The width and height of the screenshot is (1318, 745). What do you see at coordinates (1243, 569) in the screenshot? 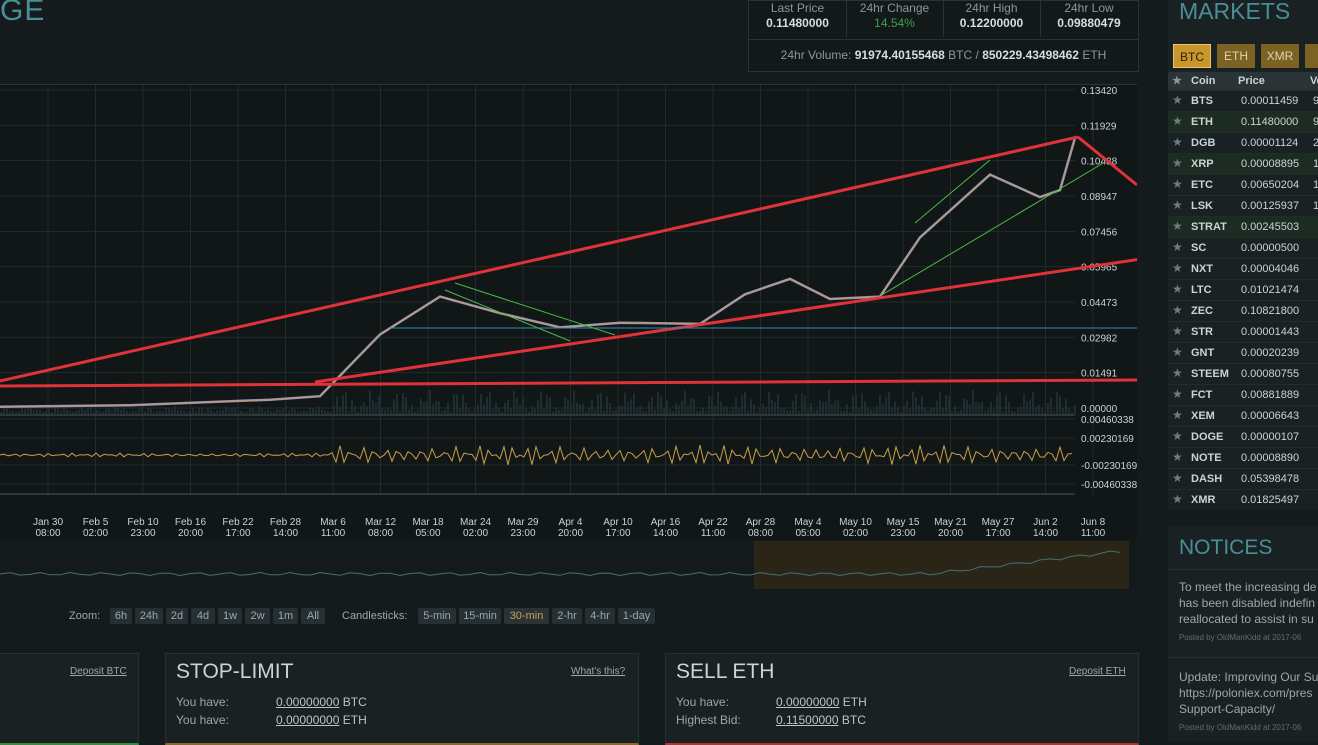
I see `divider` at bounding box center [1243, 569].